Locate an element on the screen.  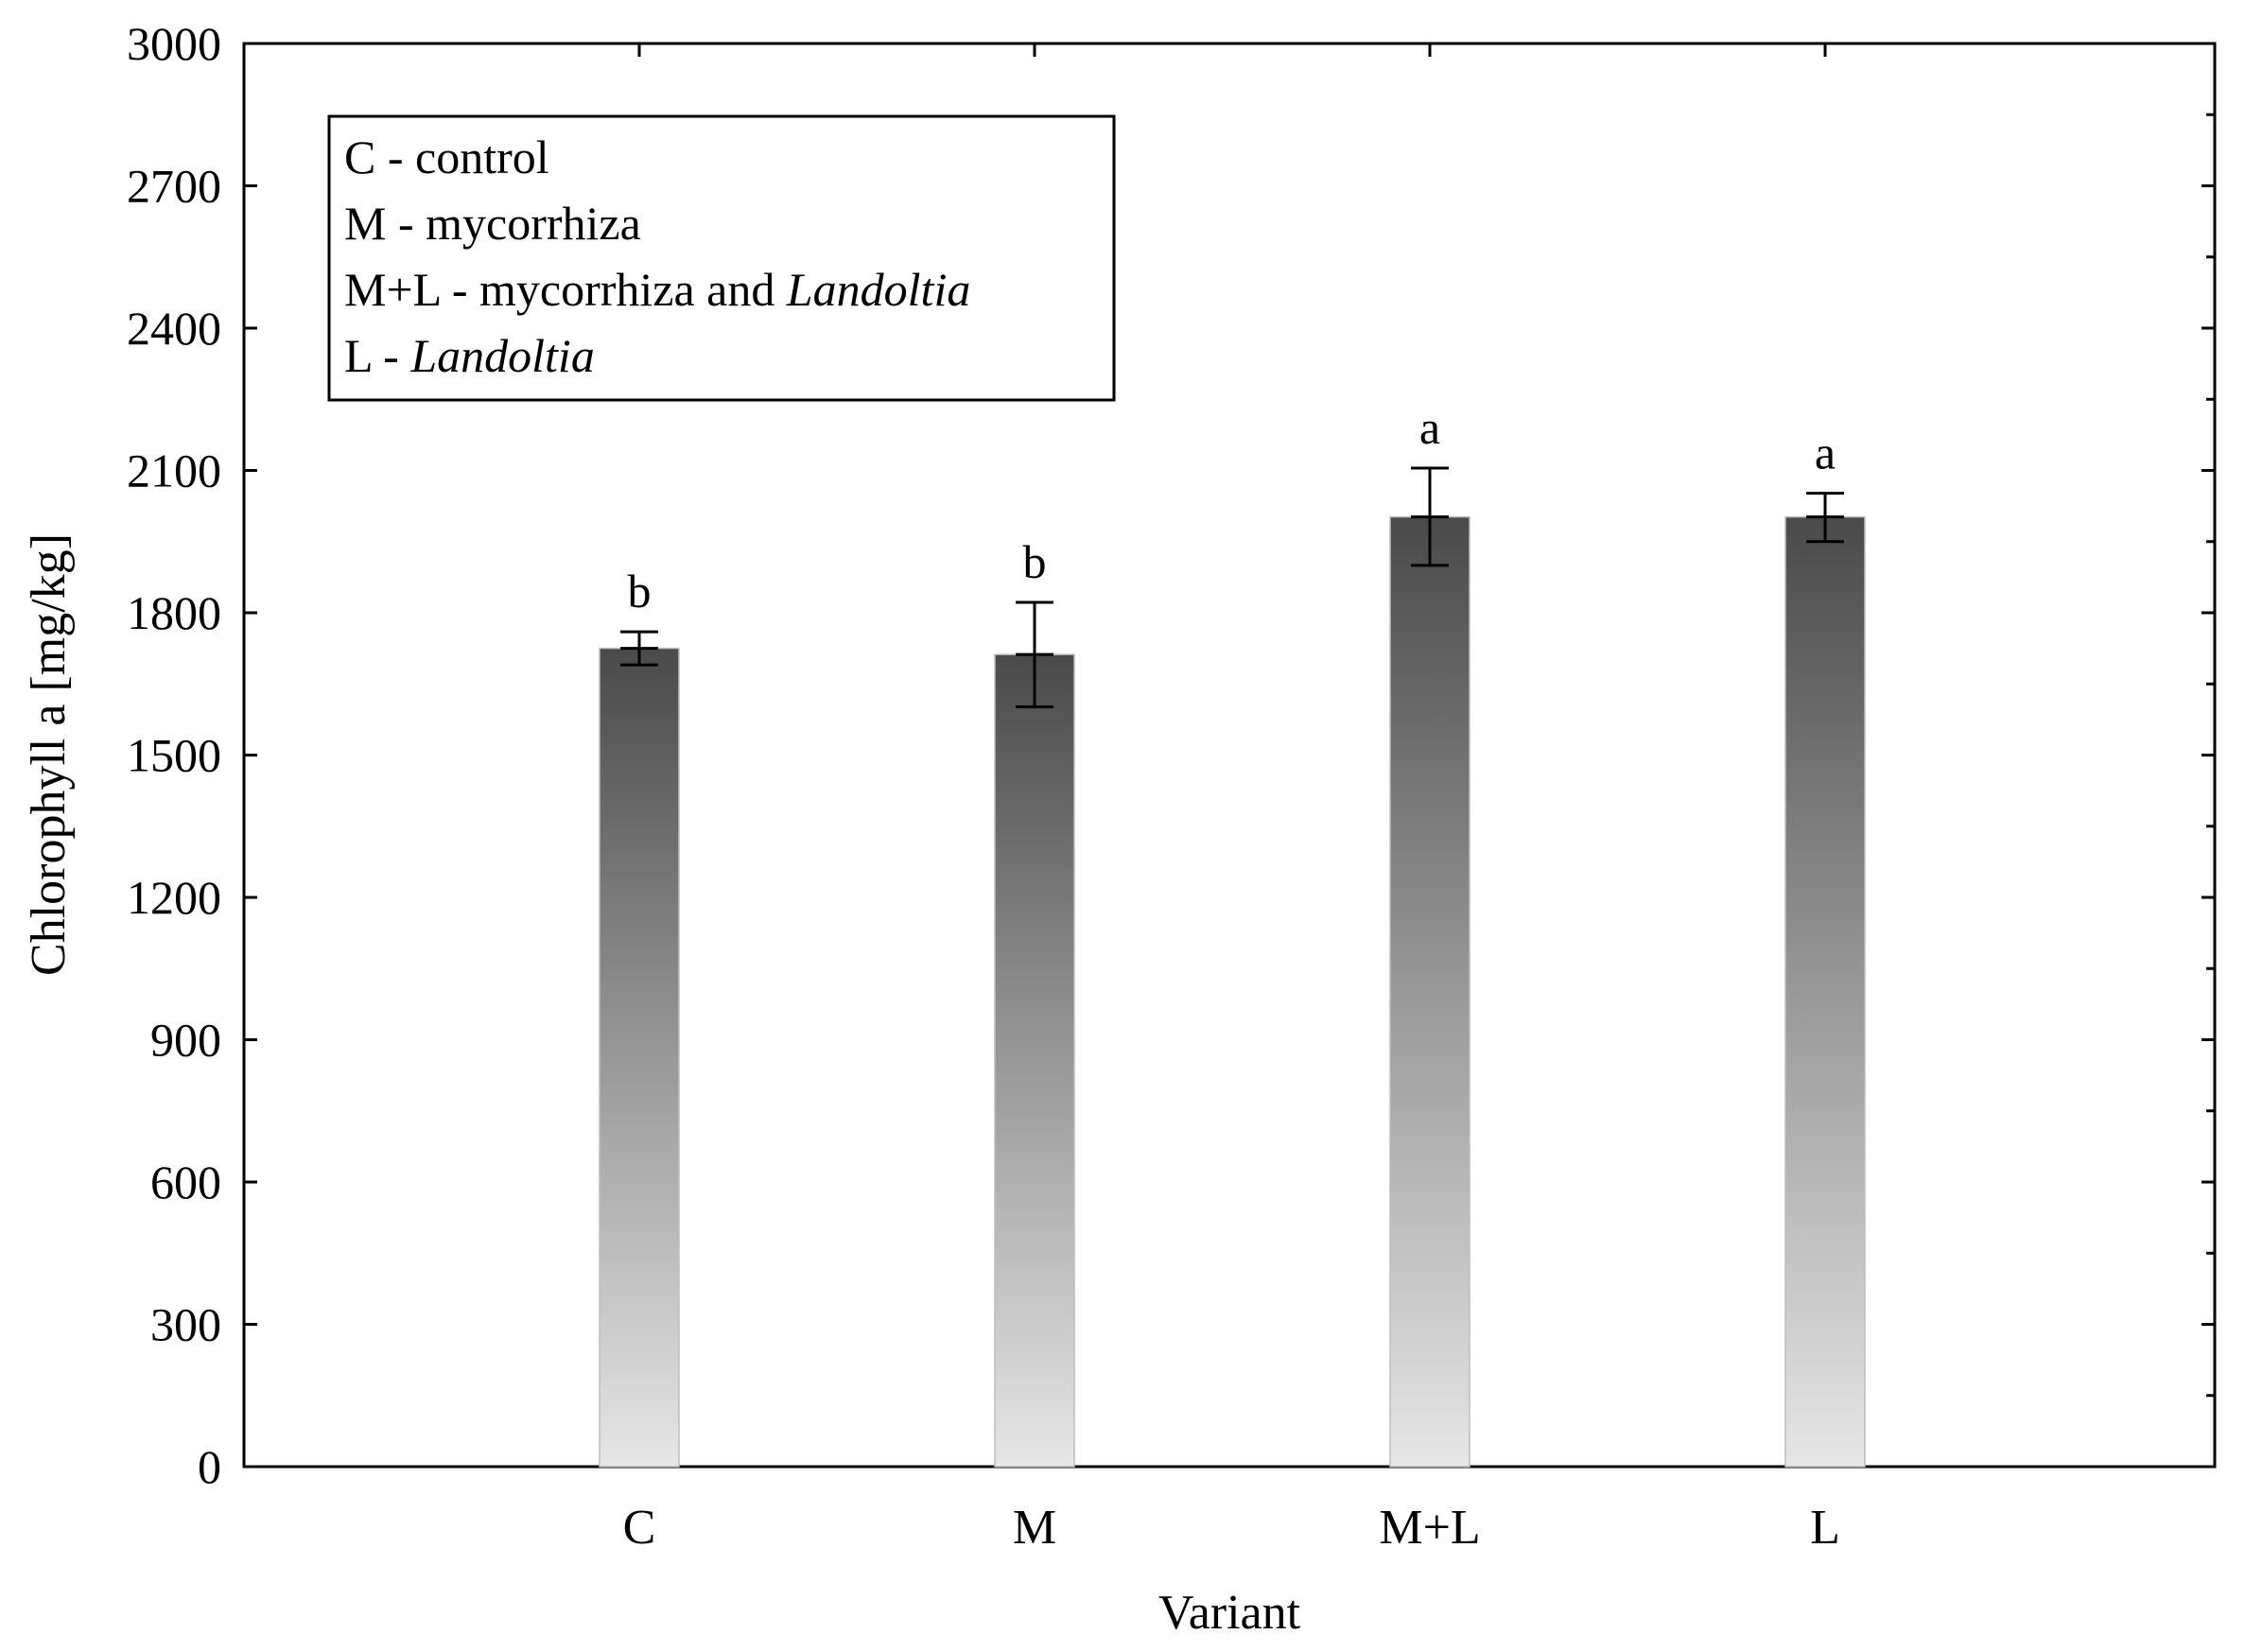
legend-entry: C - control is located at coordinates (446, 156).